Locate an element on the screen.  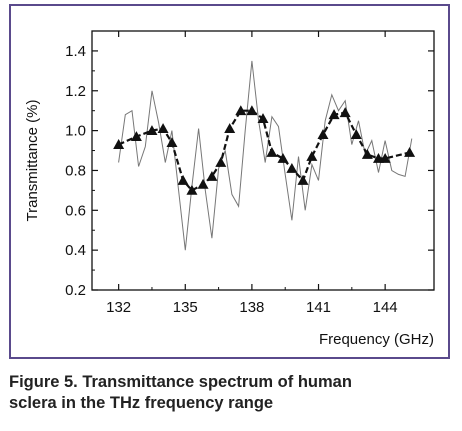
x-axis-title: Frequency (GHz) is located at coordinates (376, 339).